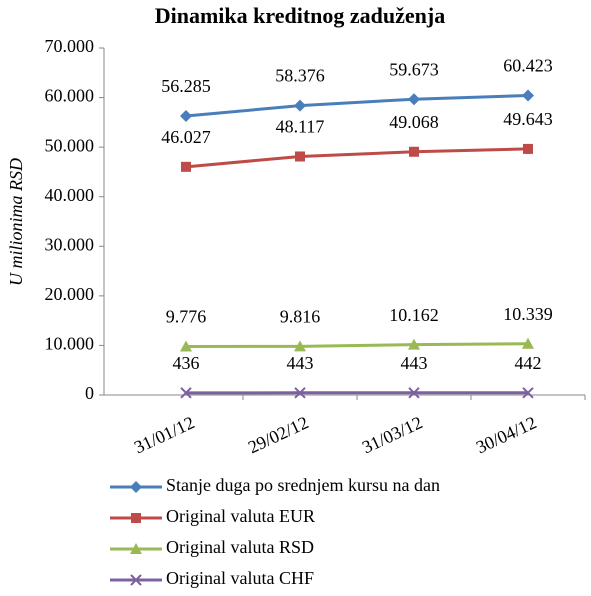 The image size is (591, 596). I want to click on chart-title: Dinamika kreditnog zaduženja, so click(300, 15).